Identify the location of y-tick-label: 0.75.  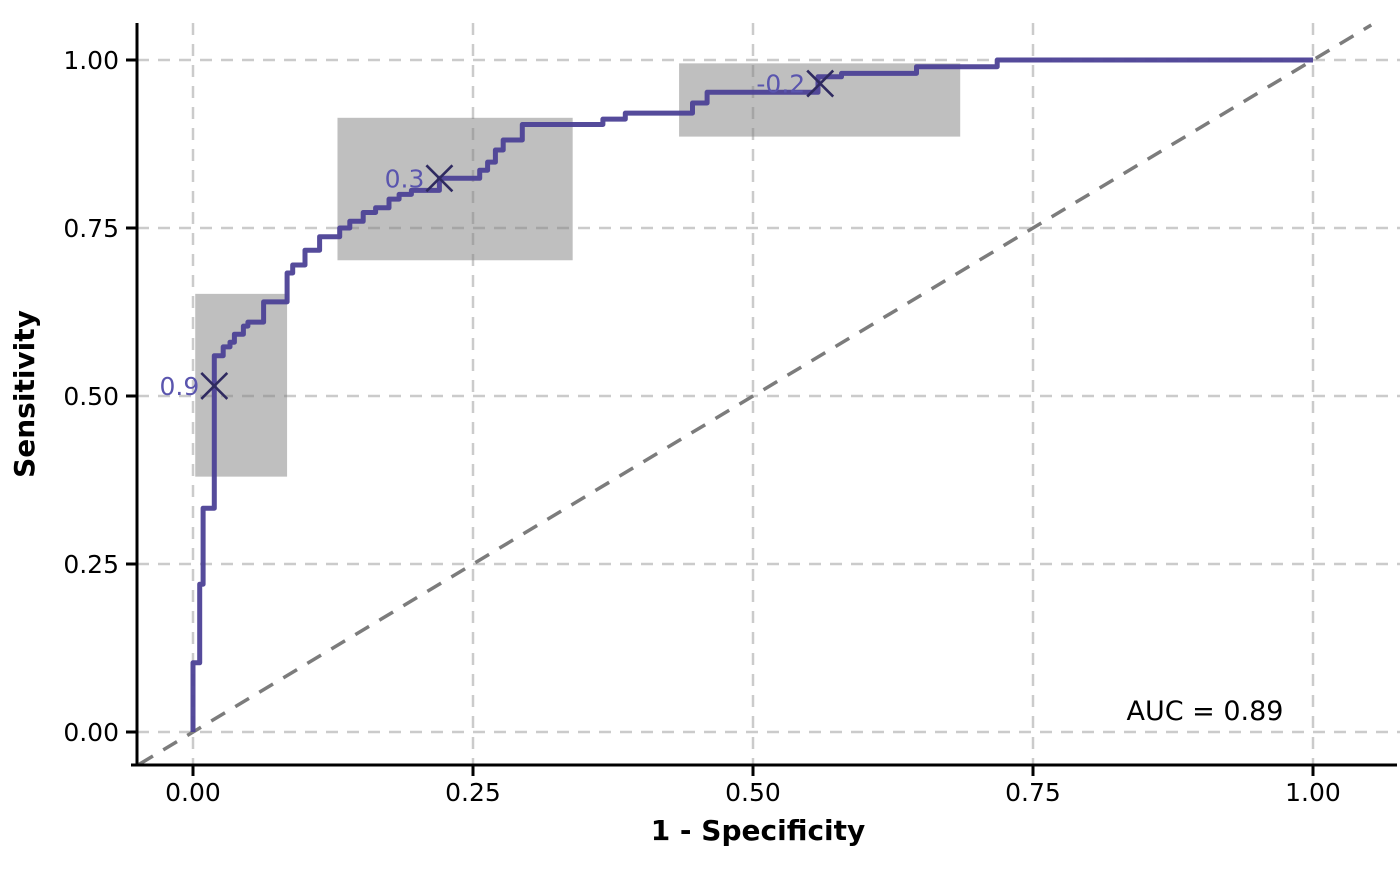
(91, 228).